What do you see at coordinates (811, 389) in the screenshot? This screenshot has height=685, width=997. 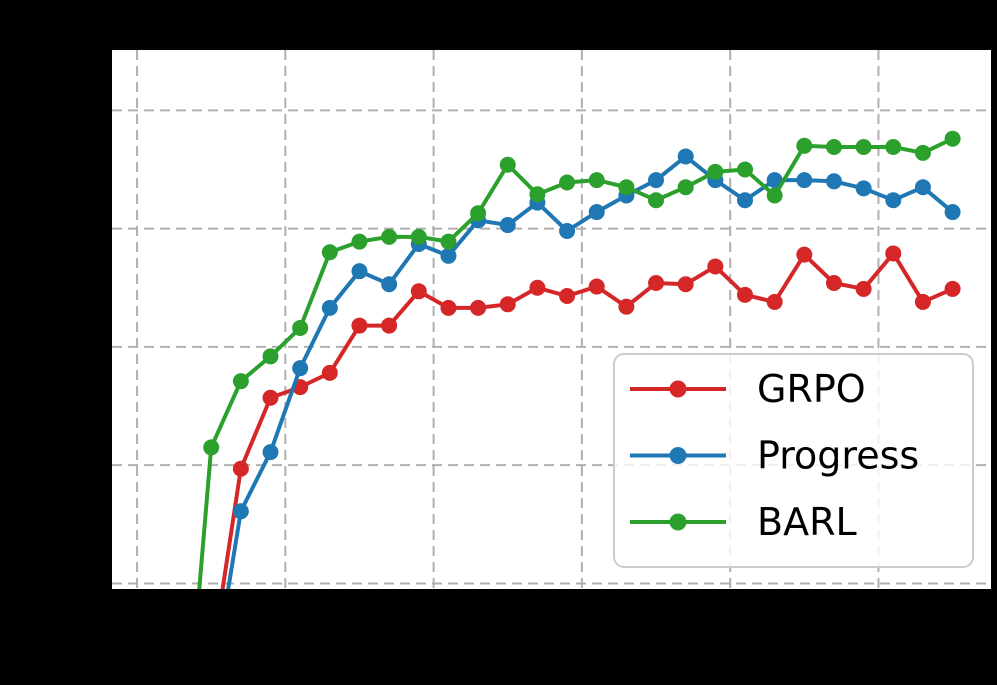 I see `legend-label-grpo: GRPO` at bounding box center [811, 389].